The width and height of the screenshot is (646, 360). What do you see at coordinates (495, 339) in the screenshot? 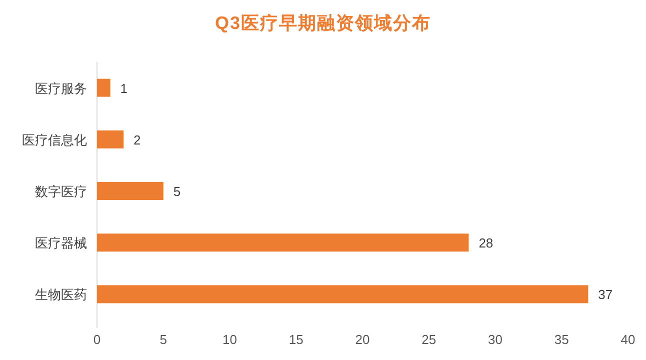
I see `x-tick-label: 30` at bounding box center [495, 339].